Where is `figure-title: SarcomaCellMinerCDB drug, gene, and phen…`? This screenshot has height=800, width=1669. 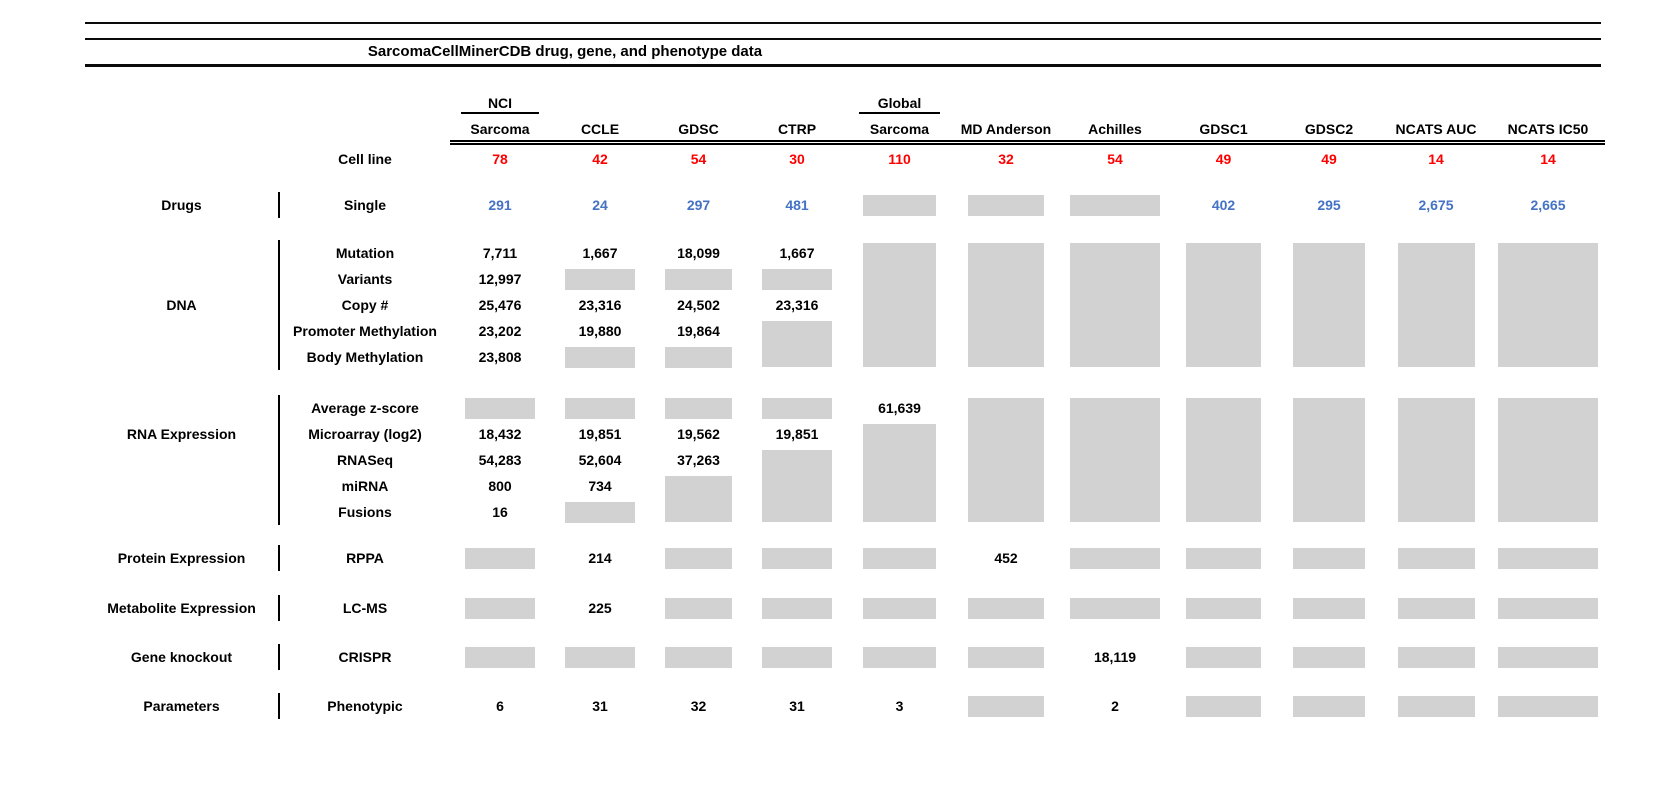
figure-title: SarcomaCellMinerCDB drug, gene, and phen… is located at coordinates (565, 51).